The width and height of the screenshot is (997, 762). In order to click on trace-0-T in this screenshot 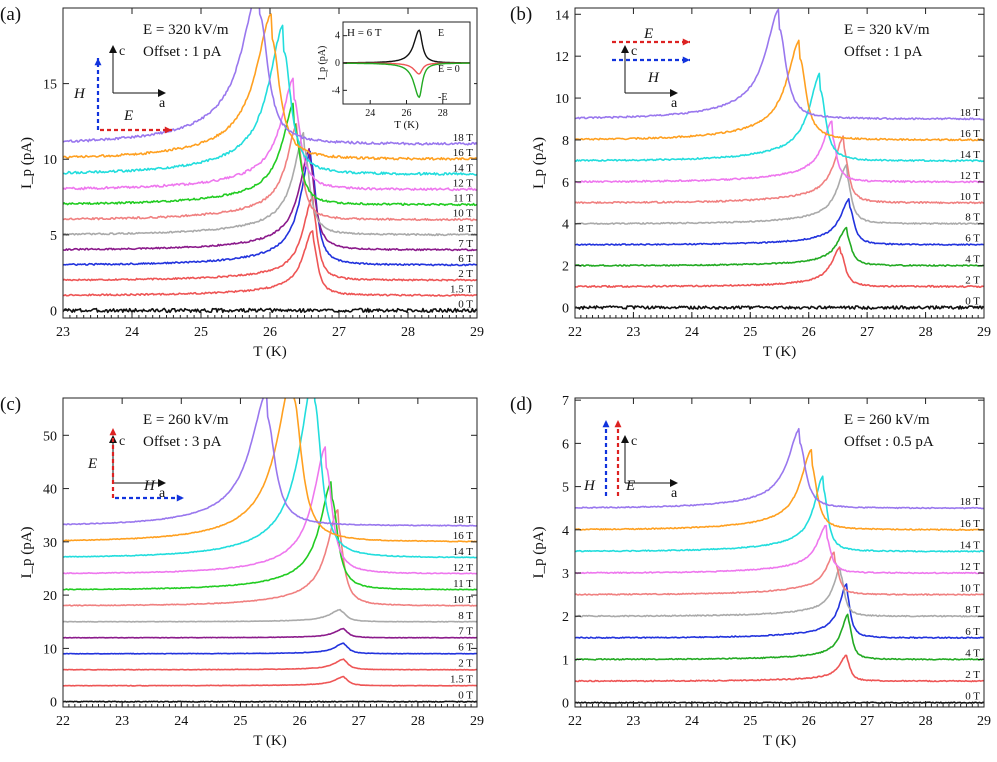, I will do `click(779, 702)`.